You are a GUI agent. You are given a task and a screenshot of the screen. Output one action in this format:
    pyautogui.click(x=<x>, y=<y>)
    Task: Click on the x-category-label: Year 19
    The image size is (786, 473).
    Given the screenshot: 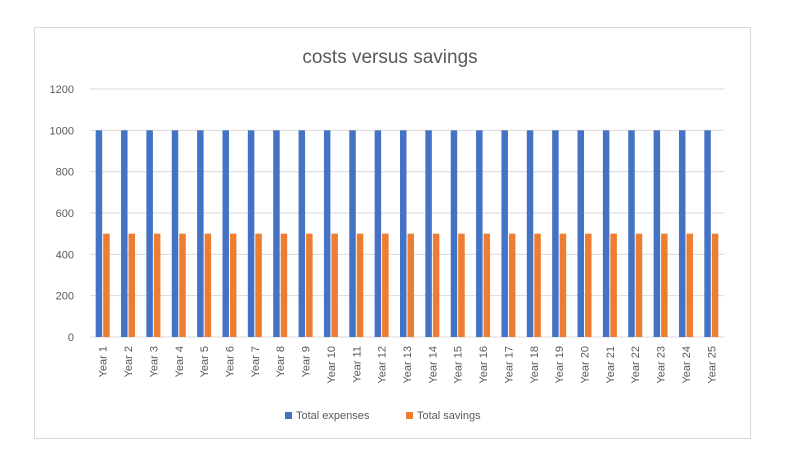 What is the action you would take?
    pyautogui.click(x=560, y=365)
    